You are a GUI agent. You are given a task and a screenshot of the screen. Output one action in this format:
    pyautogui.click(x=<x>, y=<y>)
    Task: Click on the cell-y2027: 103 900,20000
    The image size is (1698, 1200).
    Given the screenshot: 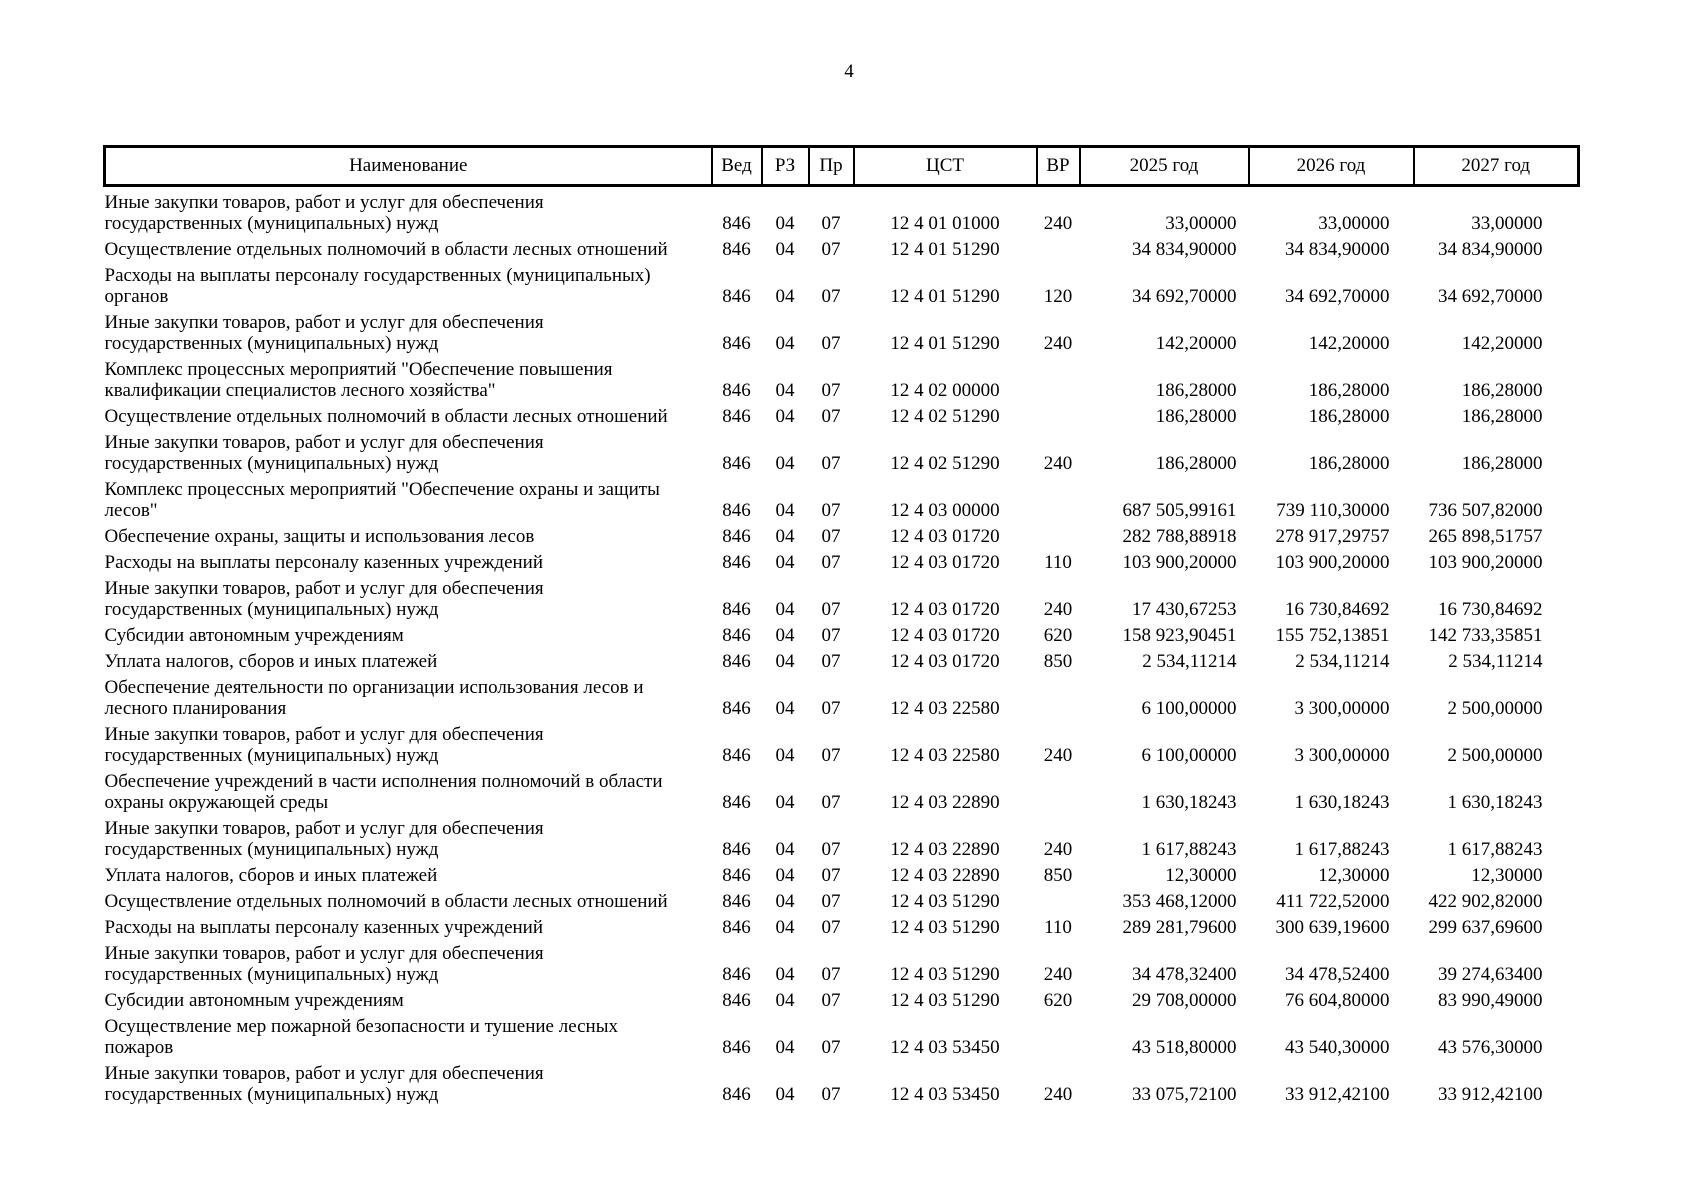 What is the action you would take?
    pyautogui.click(x=1485, y=562)
    